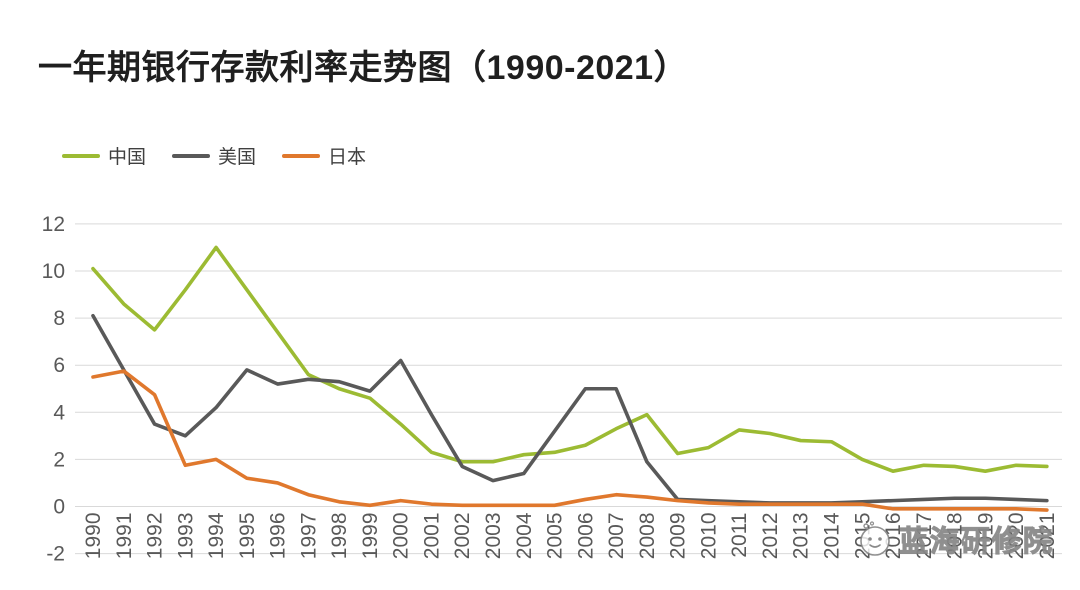  What do you see at coordinates (278, 536) in the screenshot?
I see `x-axis-tick-label: 1996` at bounding box center [278, 536].